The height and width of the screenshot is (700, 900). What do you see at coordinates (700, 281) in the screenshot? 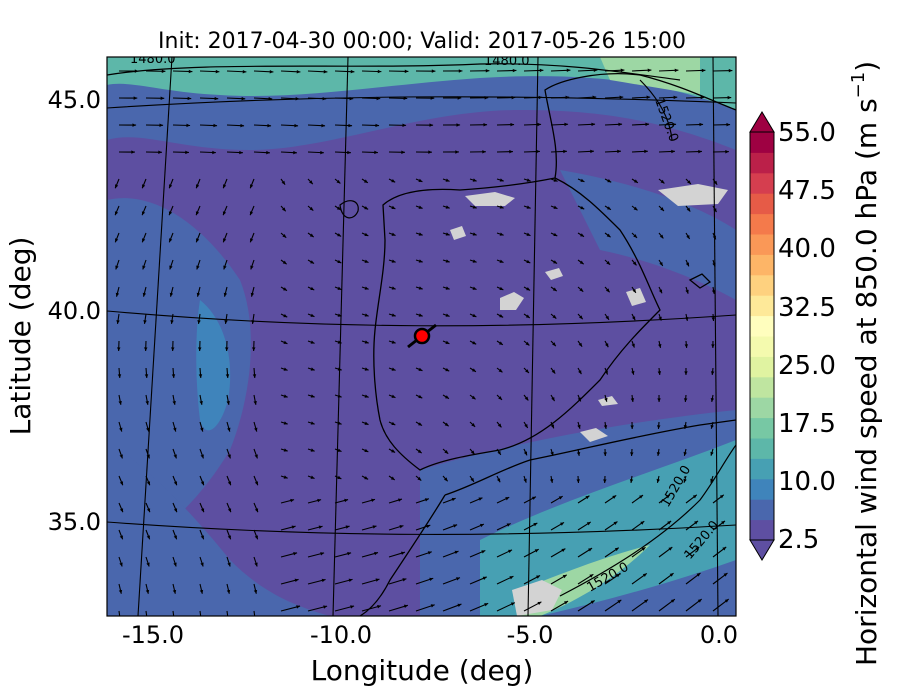
I see `island-balearic` at bounding box center [700, 281].